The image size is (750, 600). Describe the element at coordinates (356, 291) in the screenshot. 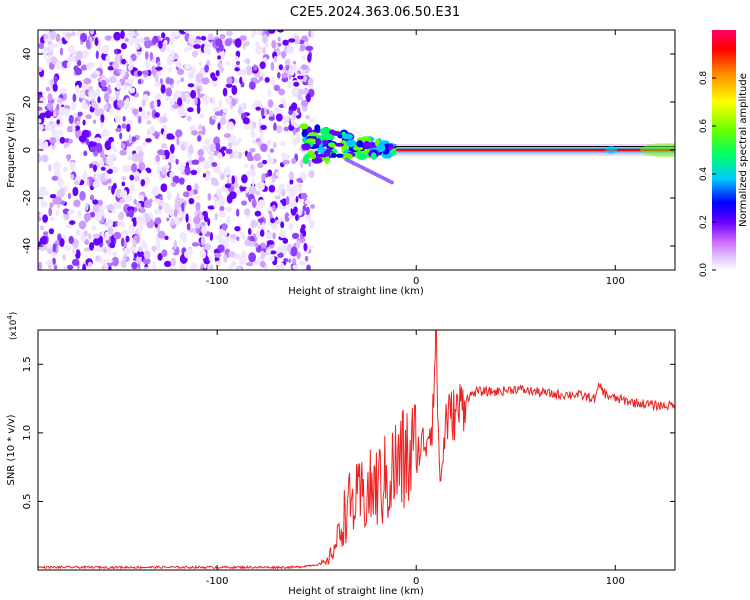

I see `spectrogram-x-label: Height of straight line (km)` at that location.